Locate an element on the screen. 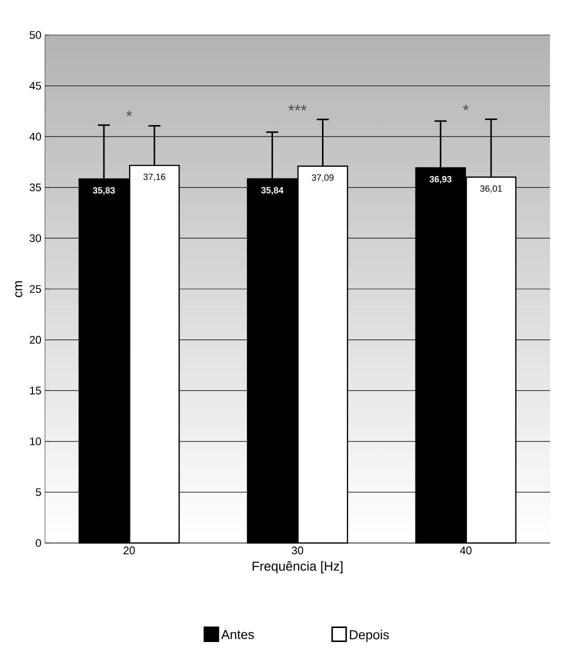 The width and height of the screenshot is (578, 655). y-tick-label: 25 is located at coordinates (35, 289).